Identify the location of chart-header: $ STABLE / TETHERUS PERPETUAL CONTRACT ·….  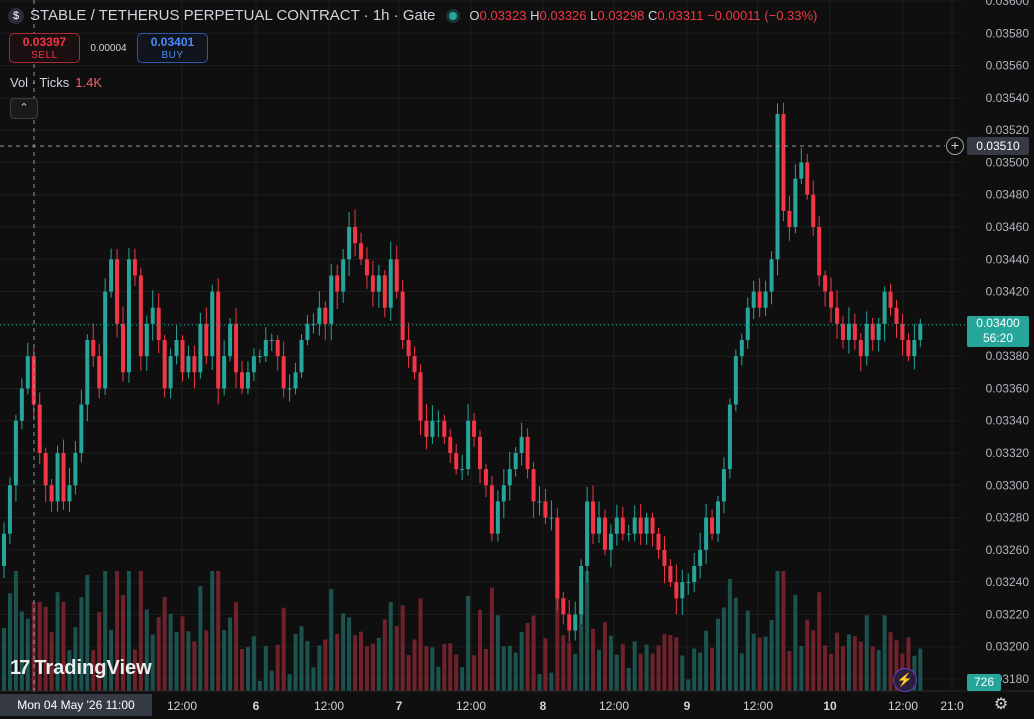
(412, 15).